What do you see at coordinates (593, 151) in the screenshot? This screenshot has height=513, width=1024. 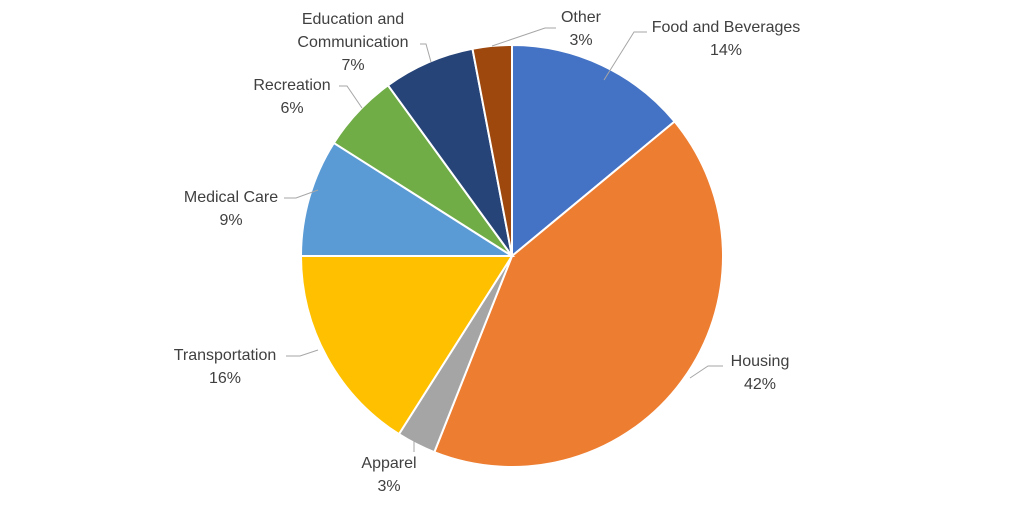 I see `pie-slice-food-and-beverages` at bounding box center [593, 151].